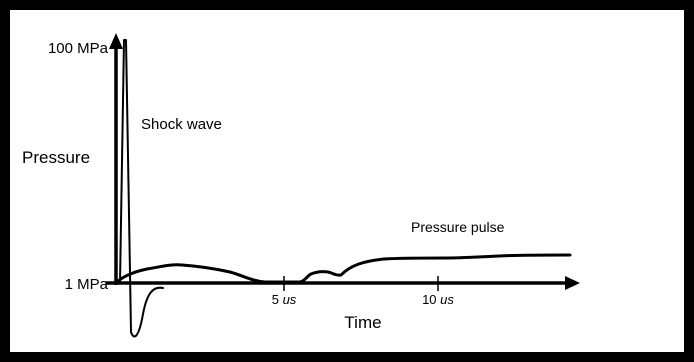 The image size is (694, 362). Describe the element at coordinates (181, 124) in the screenshot. I see `shock-wave-label: Shock wave` at that location.